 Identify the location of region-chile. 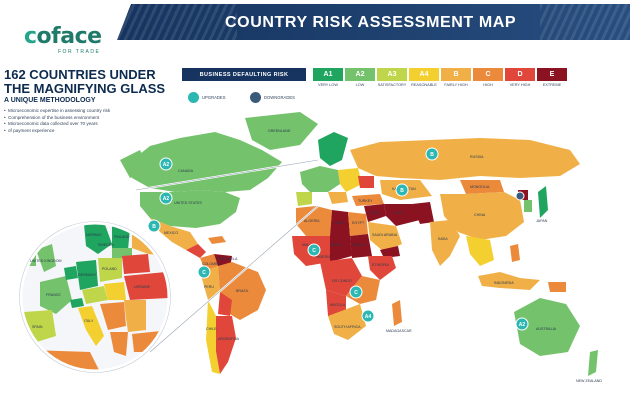
(213, 337).